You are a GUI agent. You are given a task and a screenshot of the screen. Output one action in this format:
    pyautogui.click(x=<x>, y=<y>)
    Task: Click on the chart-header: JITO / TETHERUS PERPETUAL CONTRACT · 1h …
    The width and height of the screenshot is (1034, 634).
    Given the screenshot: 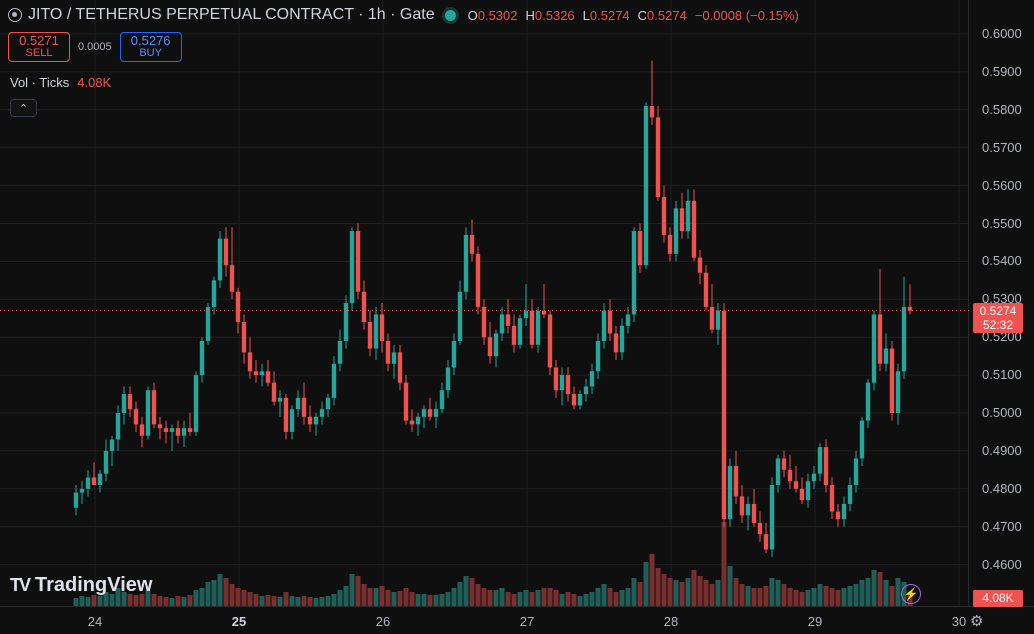 What is the action you would take?
    pyautogui.click(x=403, y=15)
    